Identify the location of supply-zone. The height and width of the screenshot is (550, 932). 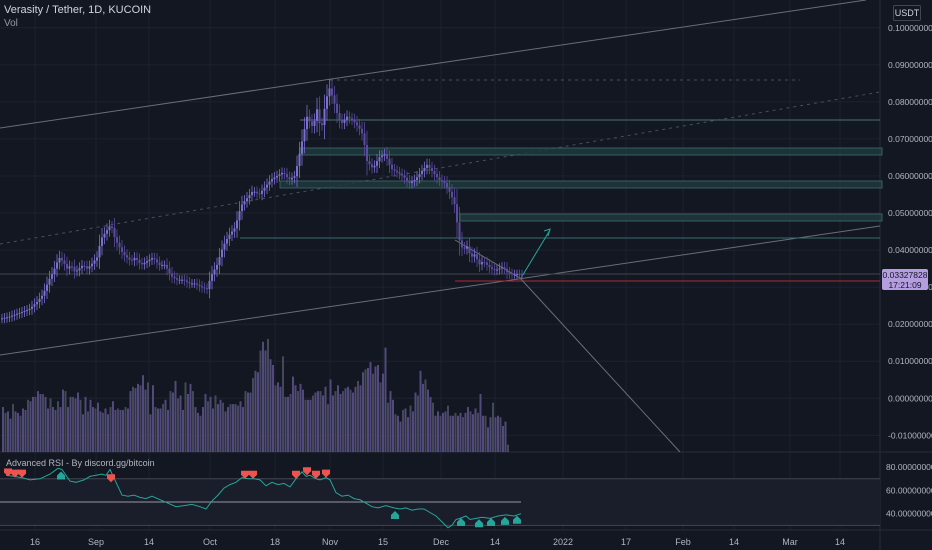
(591, 151).